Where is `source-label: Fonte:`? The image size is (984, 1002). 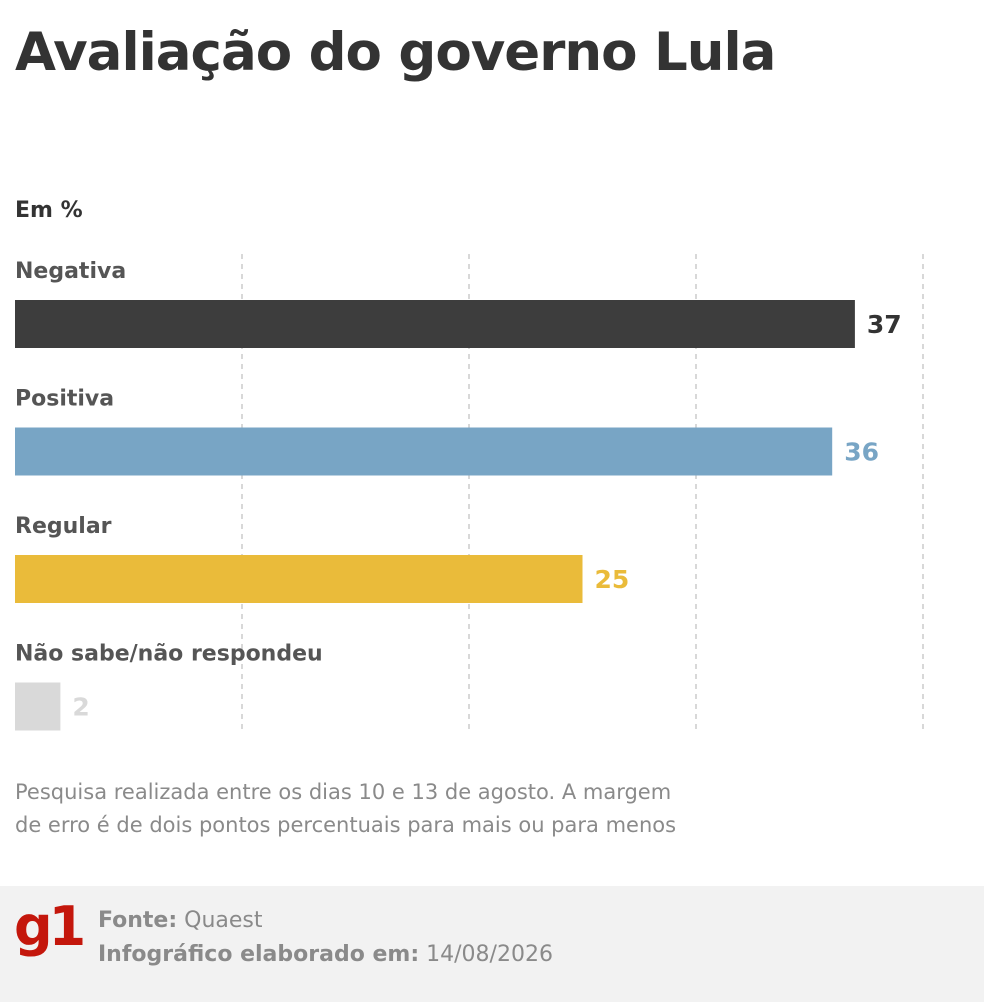
source-label: Fonte: is located at coordinates (138, 920).